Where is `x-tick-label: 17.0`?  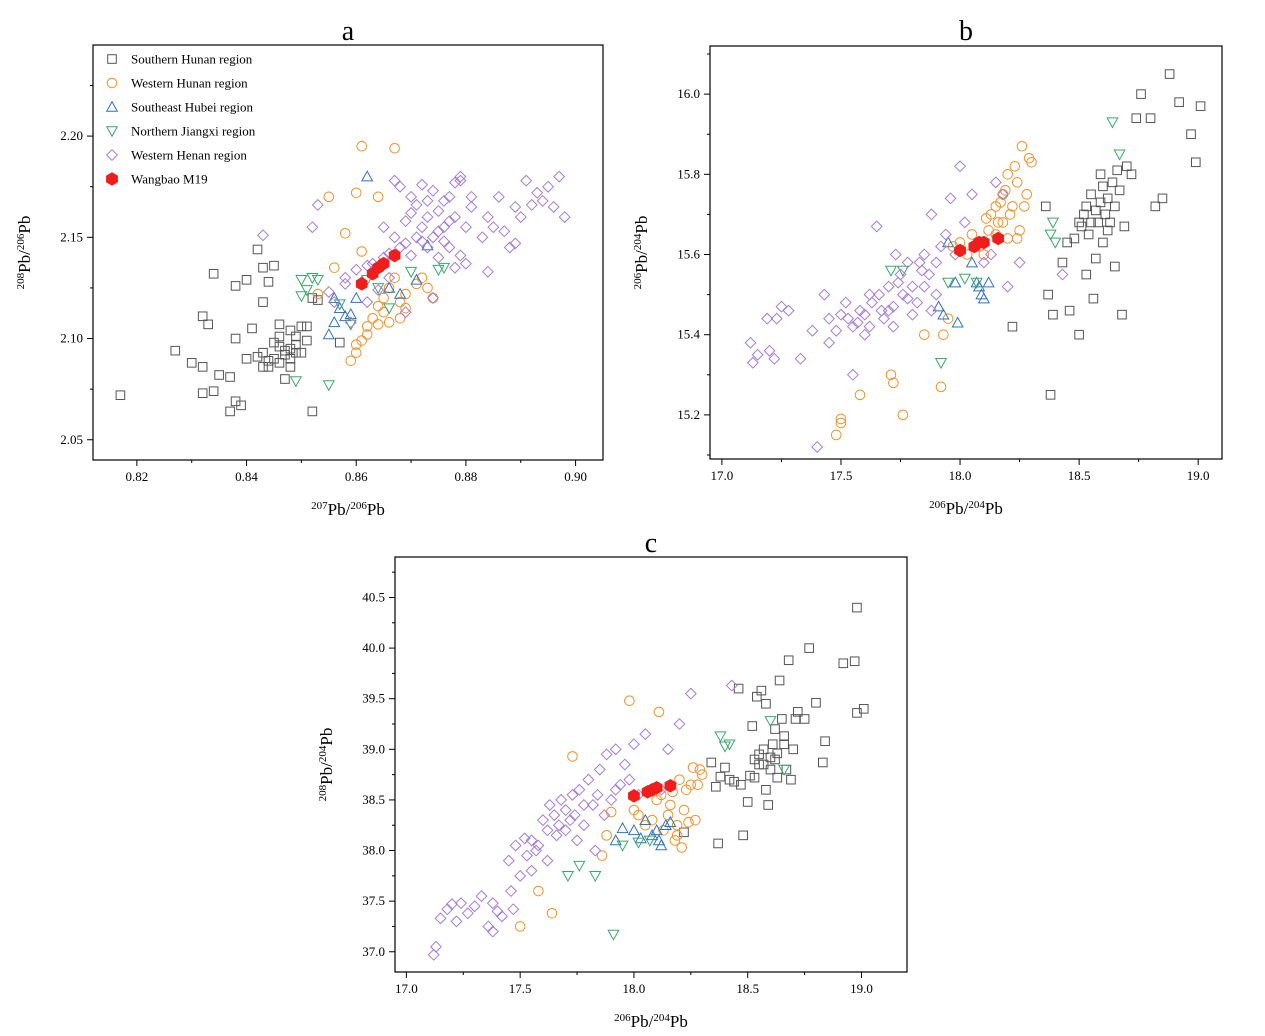
x-tick-label: 17.0 is located at coordinates (406, 988).